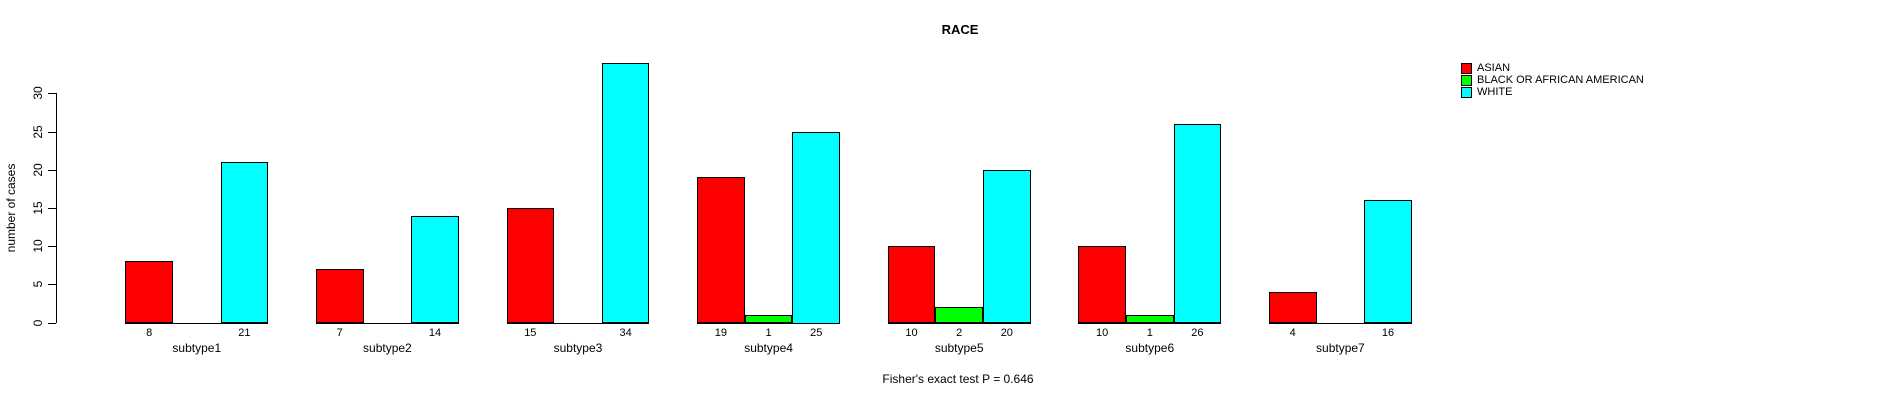 The width and height of the screenshot is (1890, 400). I want to click on y-axis-line, so click(56, 208).